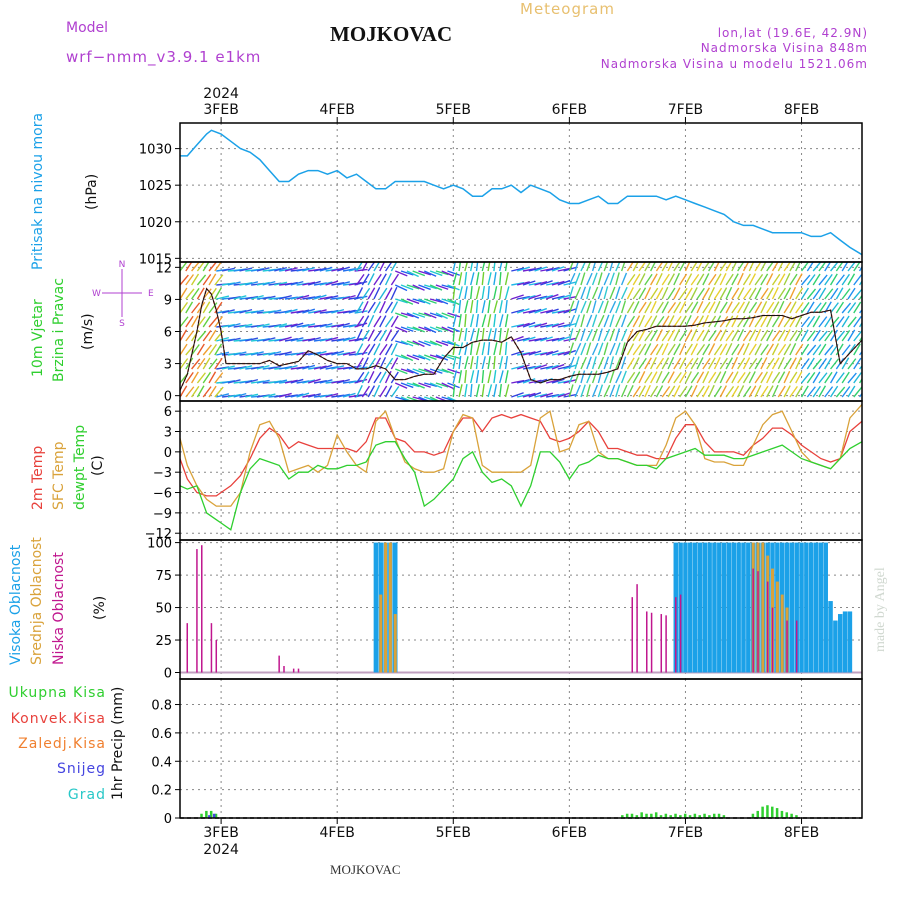  What do you see at coordinates (168, 300) in the screenshot?
I see `y-tick-label: 9` at bounding box center [168, 300].